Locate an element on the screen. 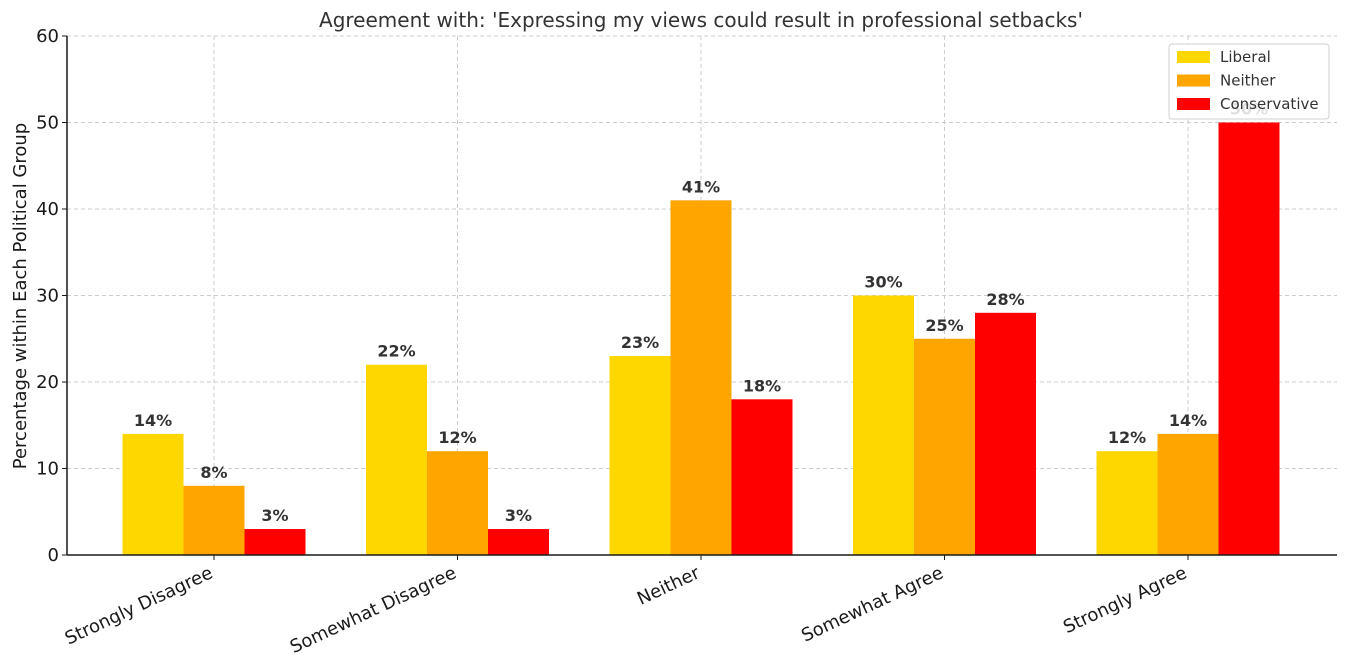 The image size is (1348, 669). x-tick-label: Strongly Agree is located at coordinates (1125, 599).